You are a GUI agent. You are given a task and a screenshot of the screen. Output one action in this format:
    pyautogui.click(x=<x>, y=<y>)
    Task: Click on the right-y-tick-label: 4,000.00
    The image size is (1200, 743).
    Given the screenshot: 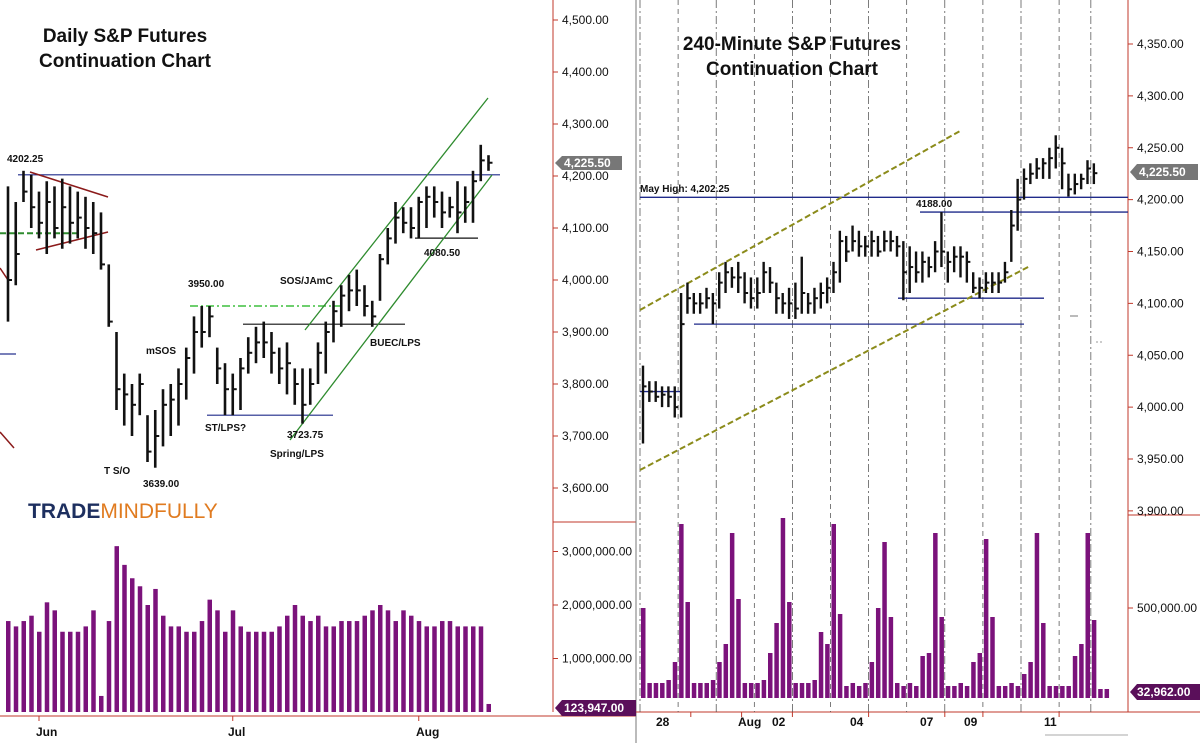 What is the action you would take?
    pyautogui.click(x=1160, y=407)
    